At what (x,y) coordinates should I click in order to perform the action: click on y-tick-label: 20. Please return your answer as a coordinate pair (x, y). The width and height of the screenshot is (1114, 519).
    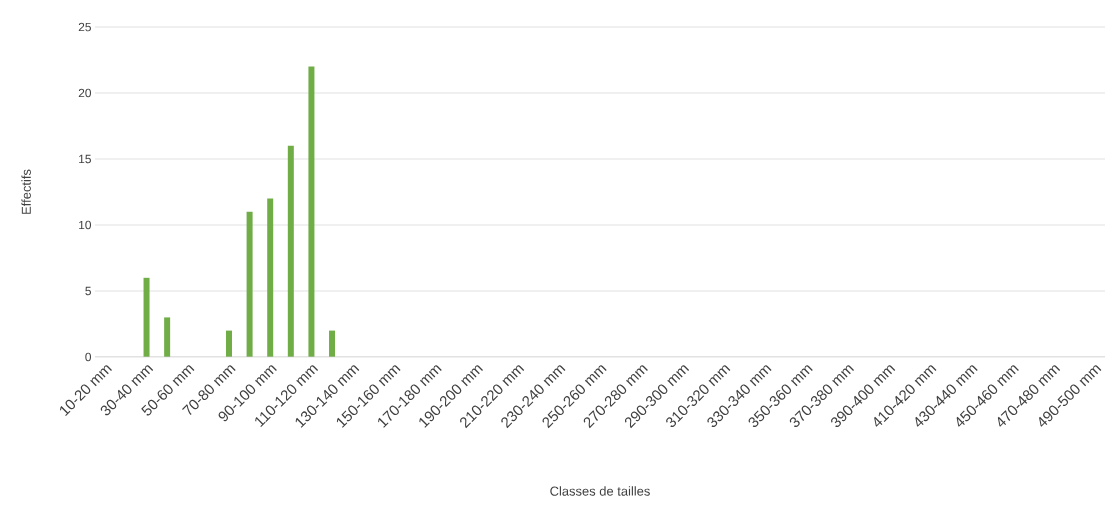
    Looking at the image, I should click on (85, 93).